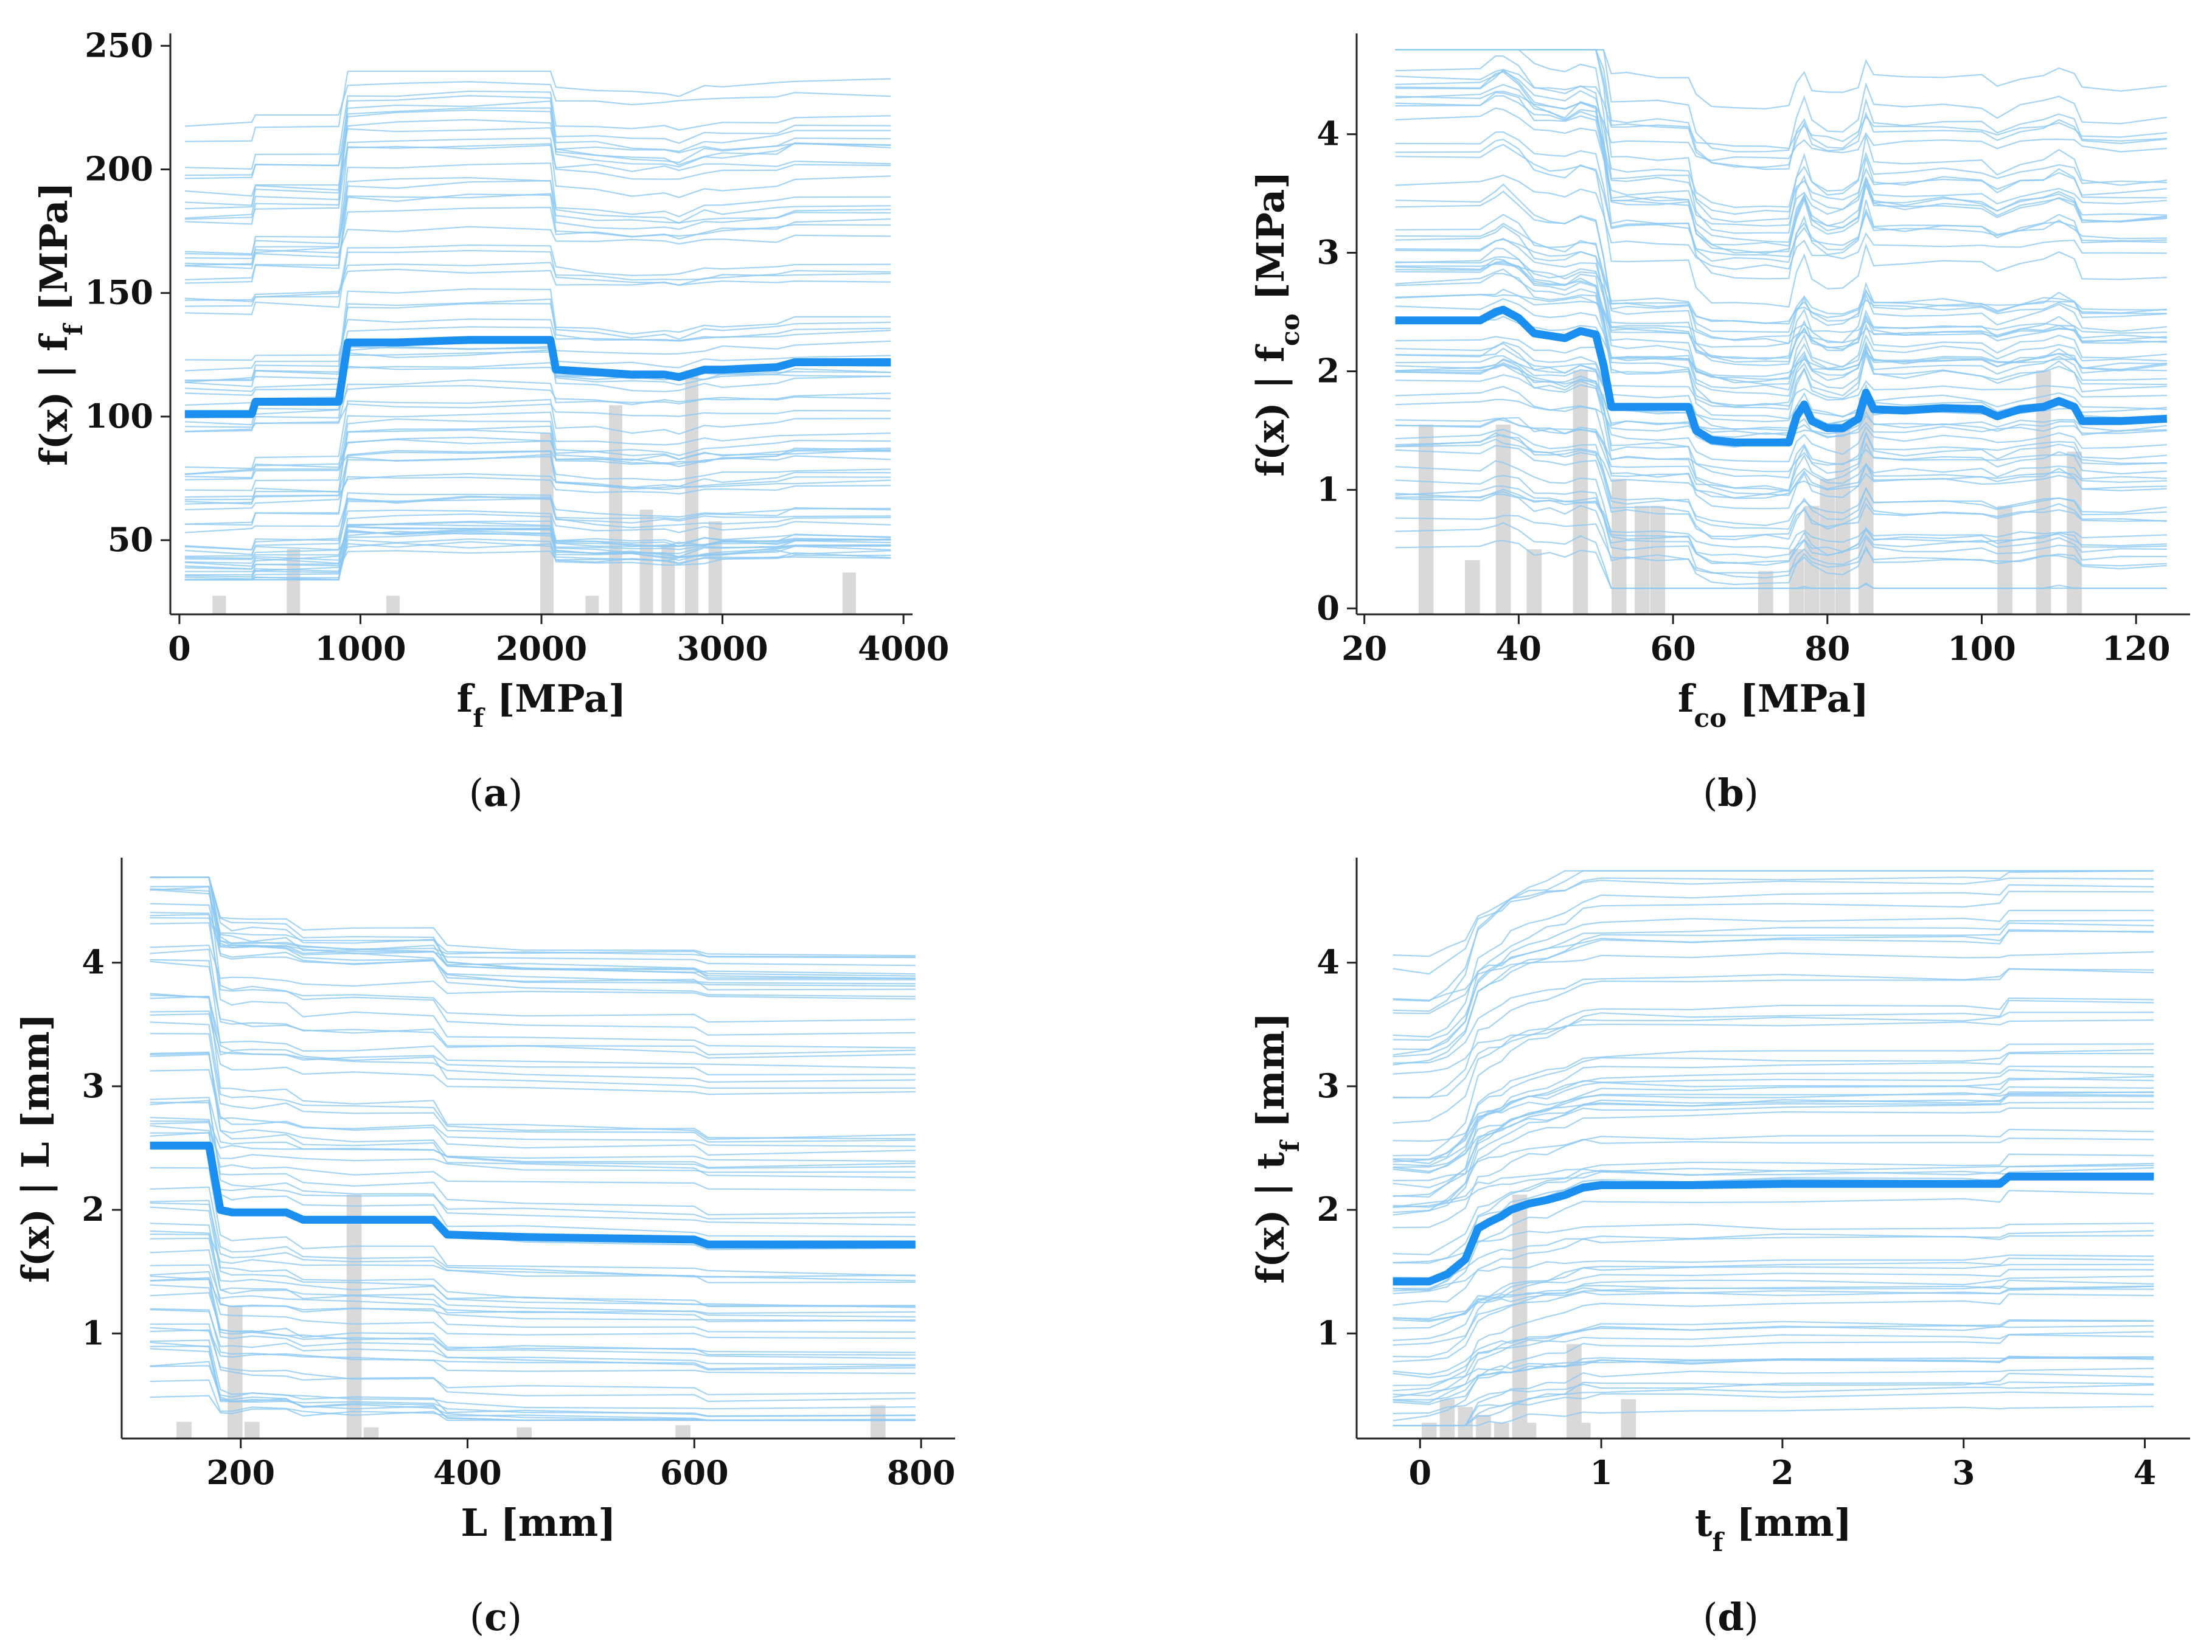  Describe the element at coordinates (1270, 1218) in the screenshot. I see `y-axis-label-d-main: f(x) | t` at that location.